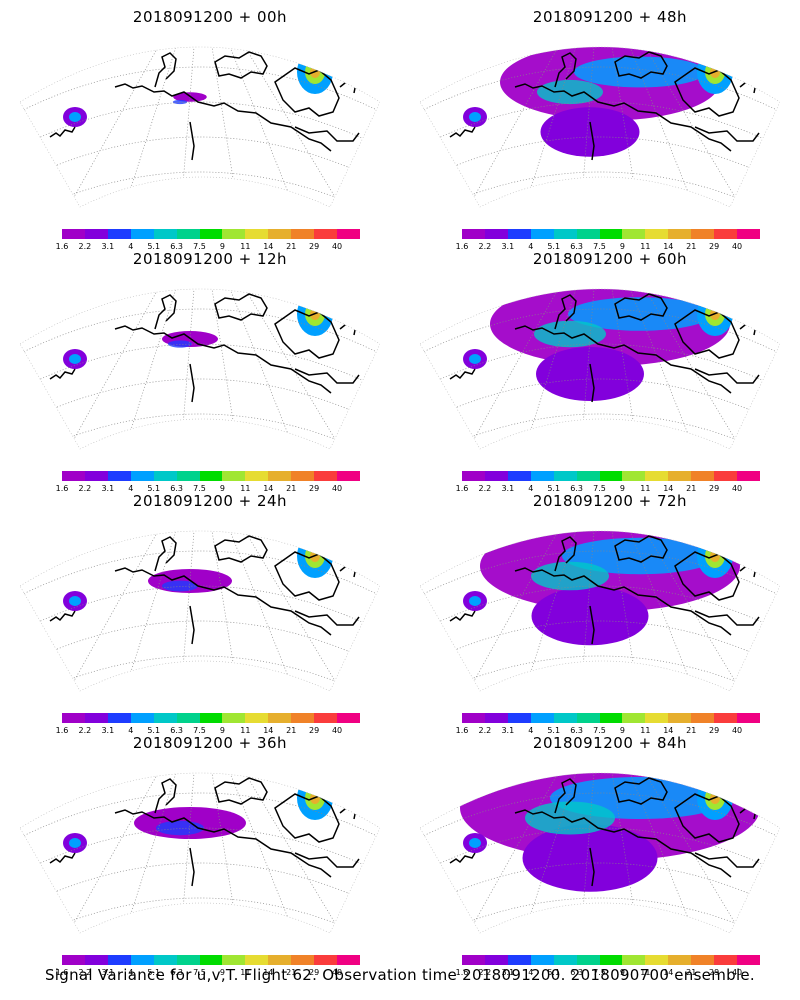  Describe the element at coordinates (210, 17) in the screenshot. I see `panel-title: 2018091200 + 00h` at that location.